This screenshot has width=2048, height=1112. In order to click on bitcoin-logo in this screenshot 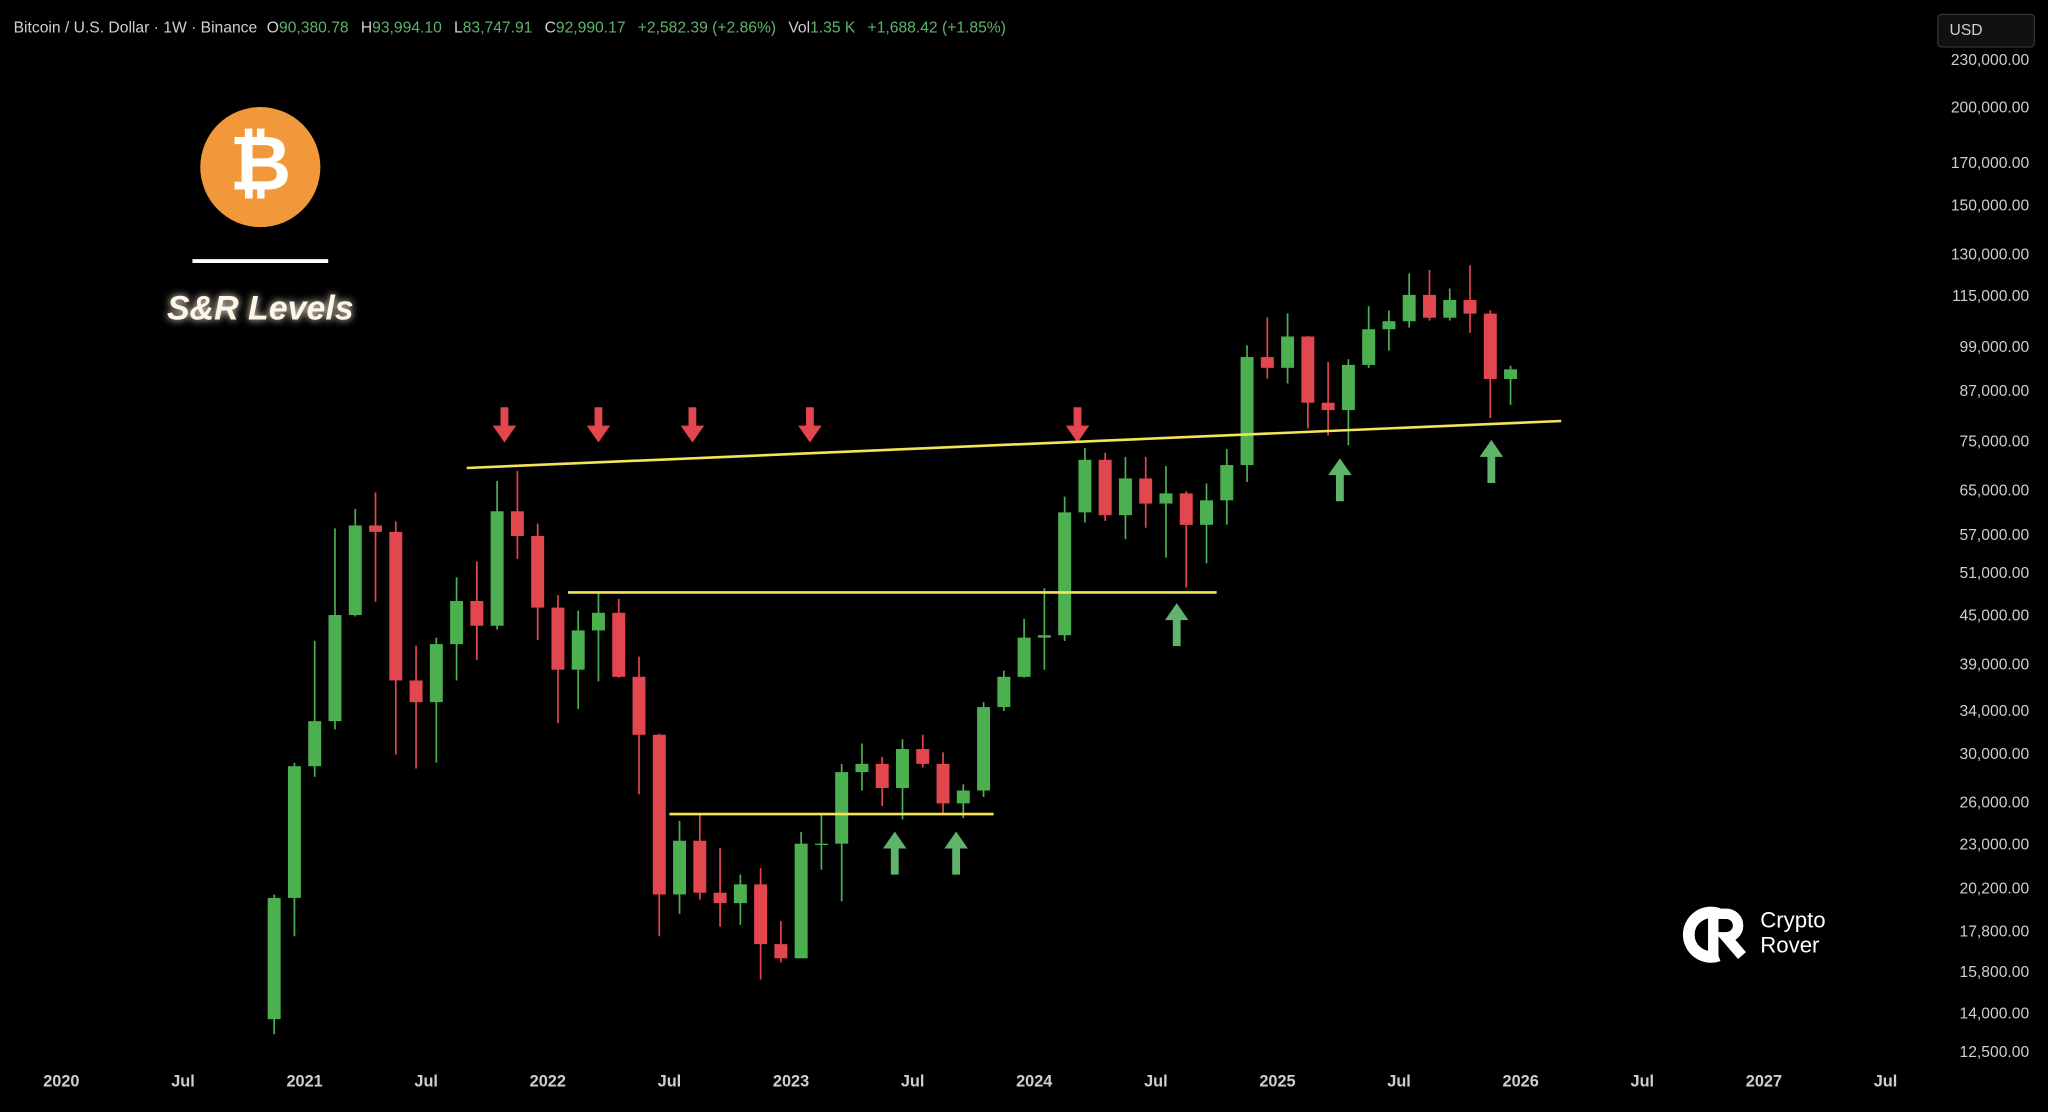, I will do `click(260, 167)`.